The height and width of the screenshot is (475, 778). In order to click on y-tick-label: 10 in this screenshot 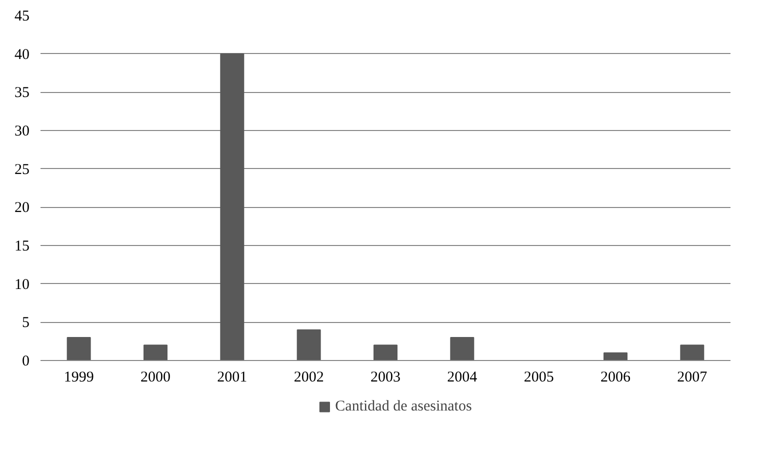, I will do `click(22, 284)`.